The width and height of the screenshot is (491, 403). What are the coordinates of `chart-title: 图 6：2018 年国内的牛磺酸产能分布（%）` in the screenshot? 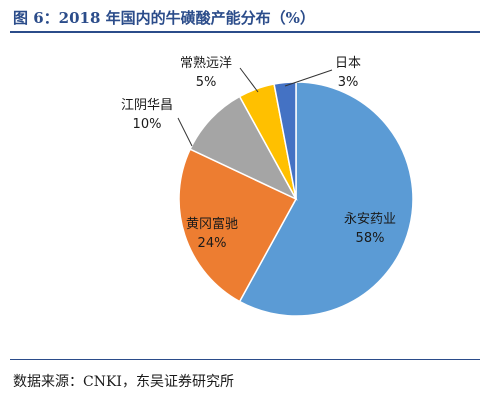 It's located at (164, 18).